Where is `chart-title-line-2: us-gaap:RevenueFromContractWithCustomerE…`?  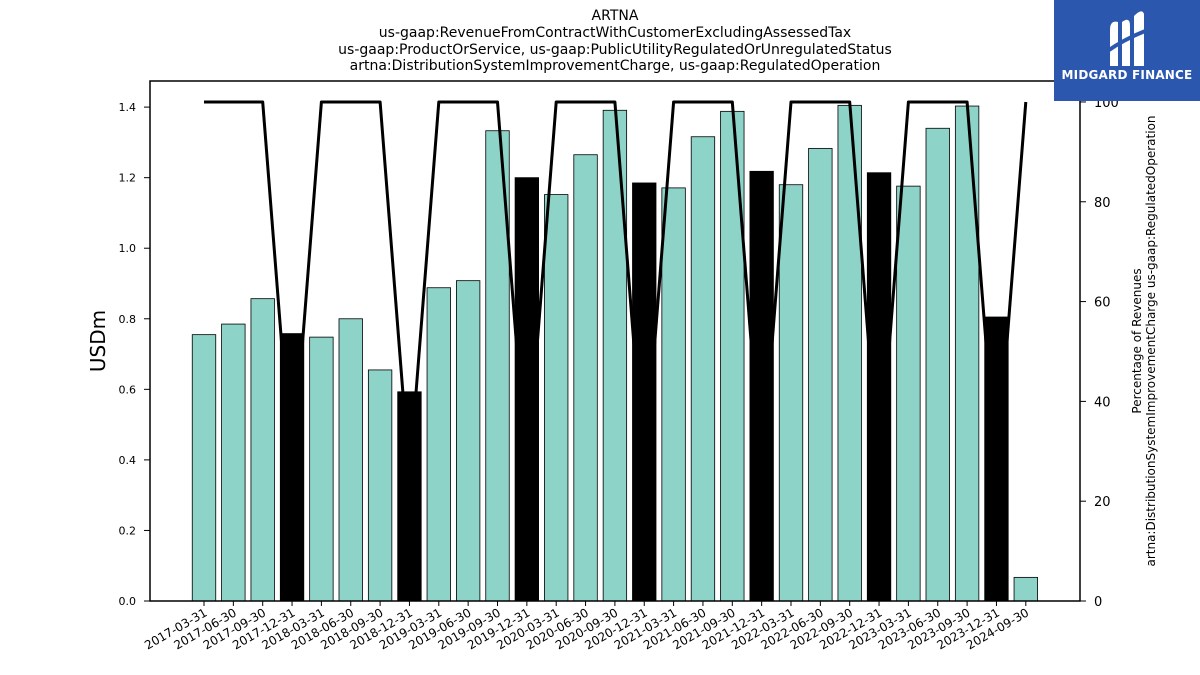
chart-title-line-2: us-gaap:RevenueFromContractWithCustomerE… is located at coordinates (615, 33).